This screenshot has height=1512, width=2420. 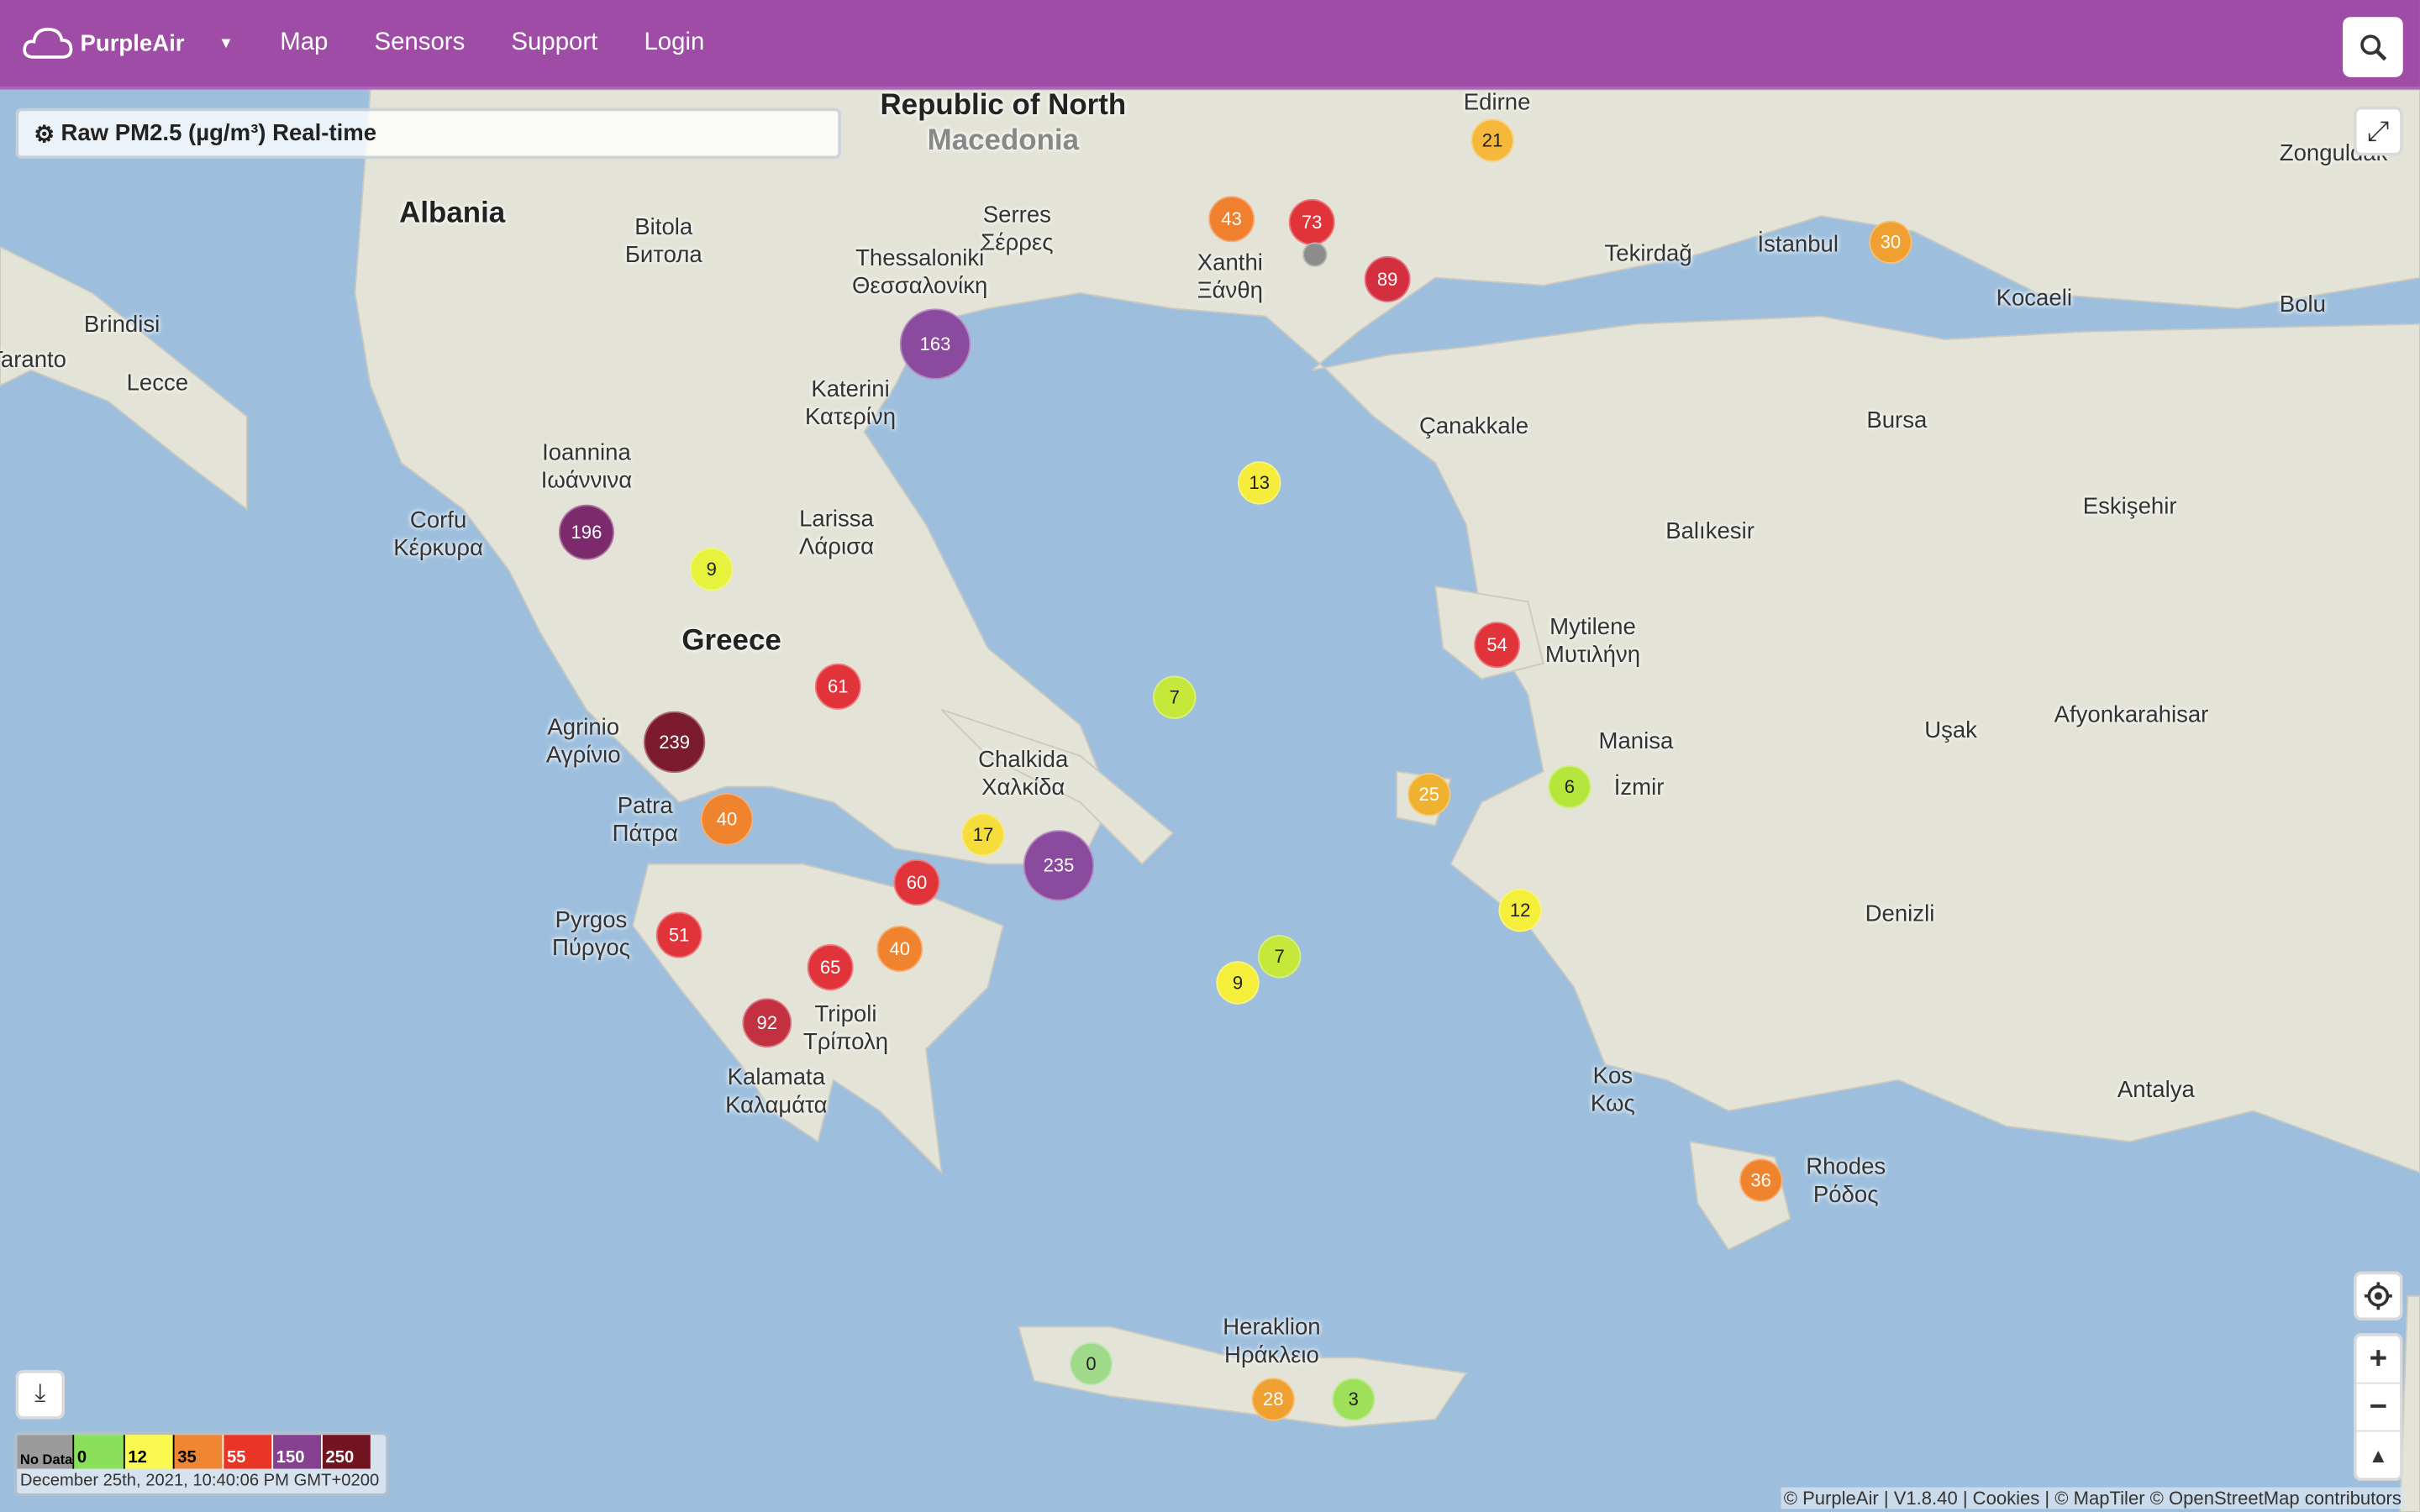 What do you see at coordinates (830, 967) in the screenshot?
I see `sensor-marker: 65` at bounding box center [830, 967].